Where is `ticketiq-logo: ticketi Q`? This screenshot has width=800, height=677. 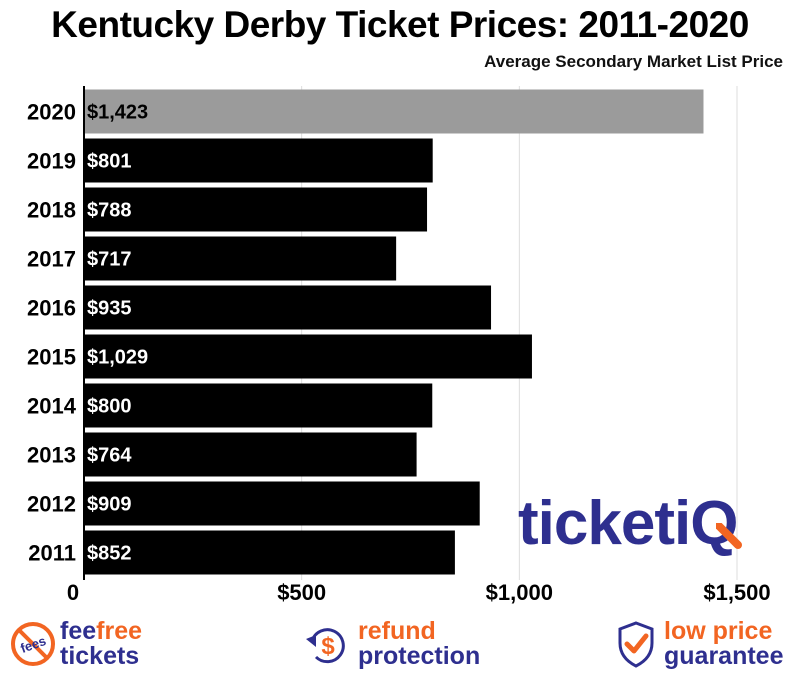 ticketiq-logo: ticketi Q is located at coordinates (630, 524).